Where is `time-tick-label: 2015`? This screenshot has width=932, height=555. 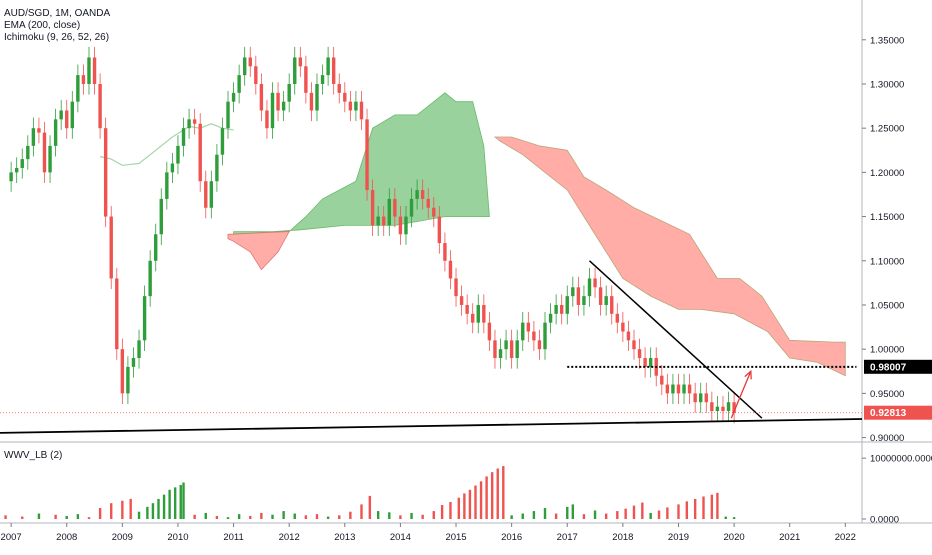 time-tick-label: 2015 is located at coordinates (455, 537).